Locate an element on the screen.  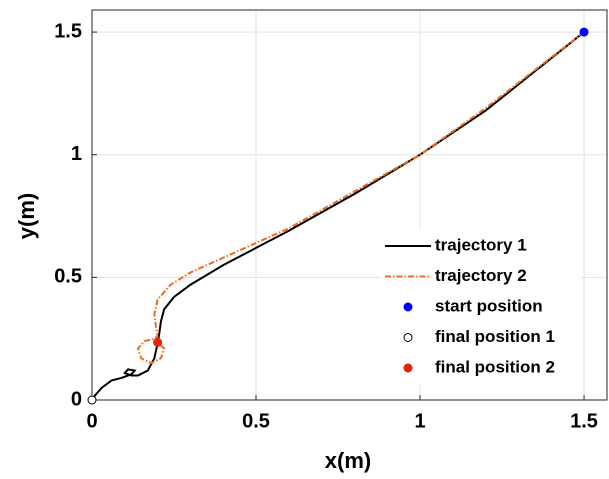
x-tick-label: 0.5 is located at coordinates (256, 421).